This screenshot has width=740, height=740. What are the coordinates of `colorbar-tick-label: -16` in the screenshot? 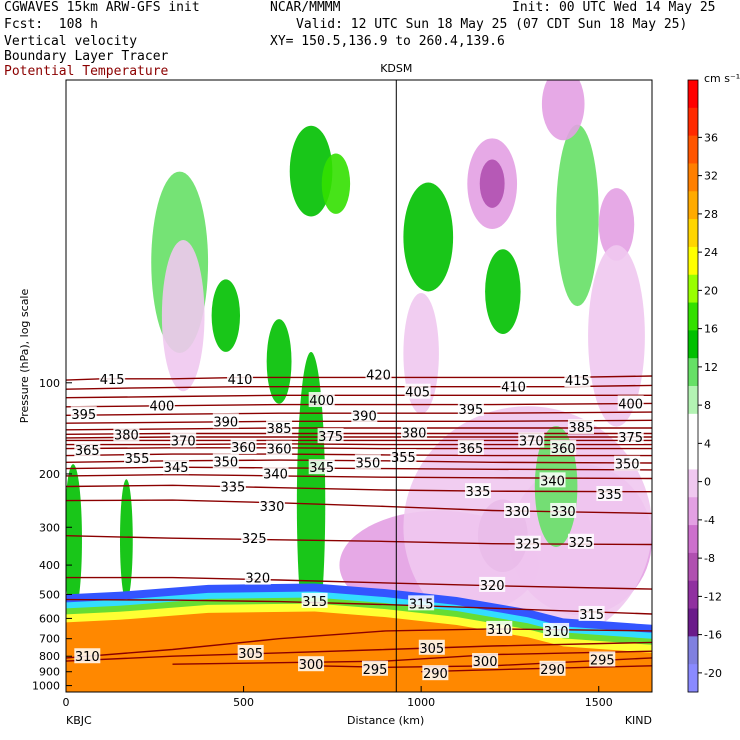 It's located at (713, 635).